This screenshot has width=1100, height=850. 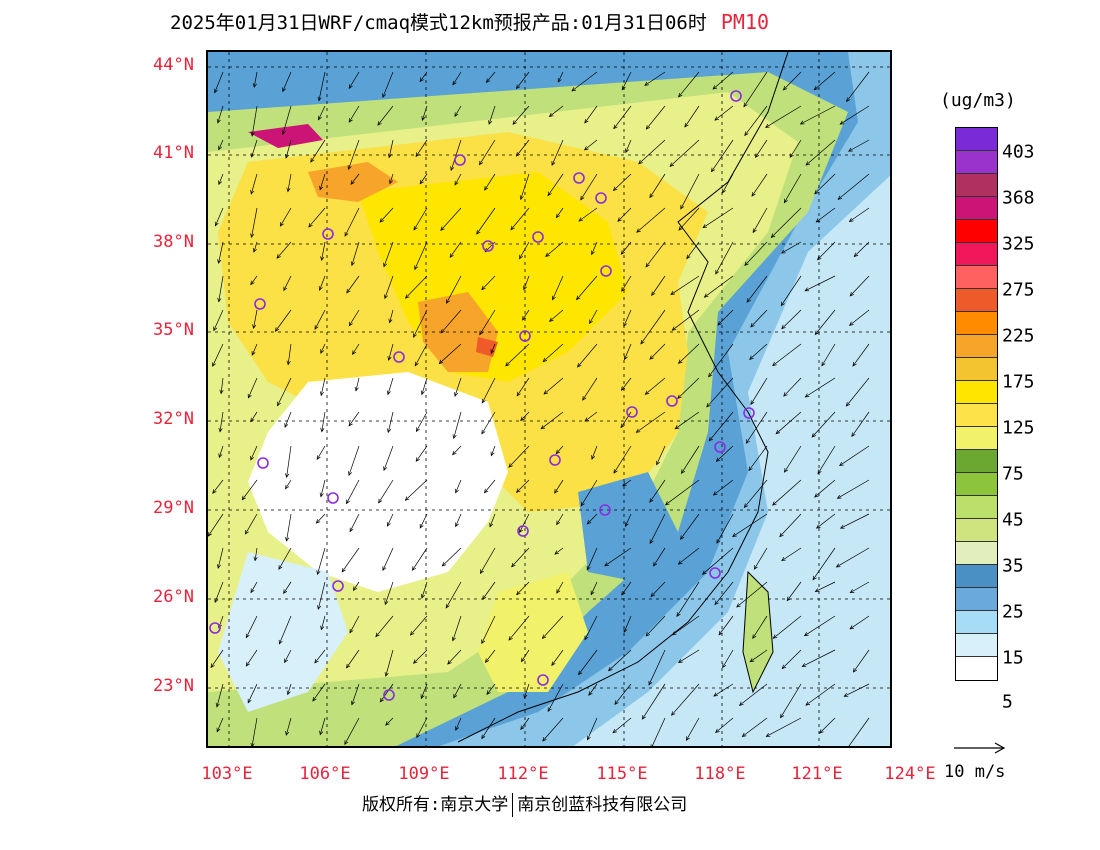 I want to click on legend-label-45: 45, so click(x=1013, y=520).